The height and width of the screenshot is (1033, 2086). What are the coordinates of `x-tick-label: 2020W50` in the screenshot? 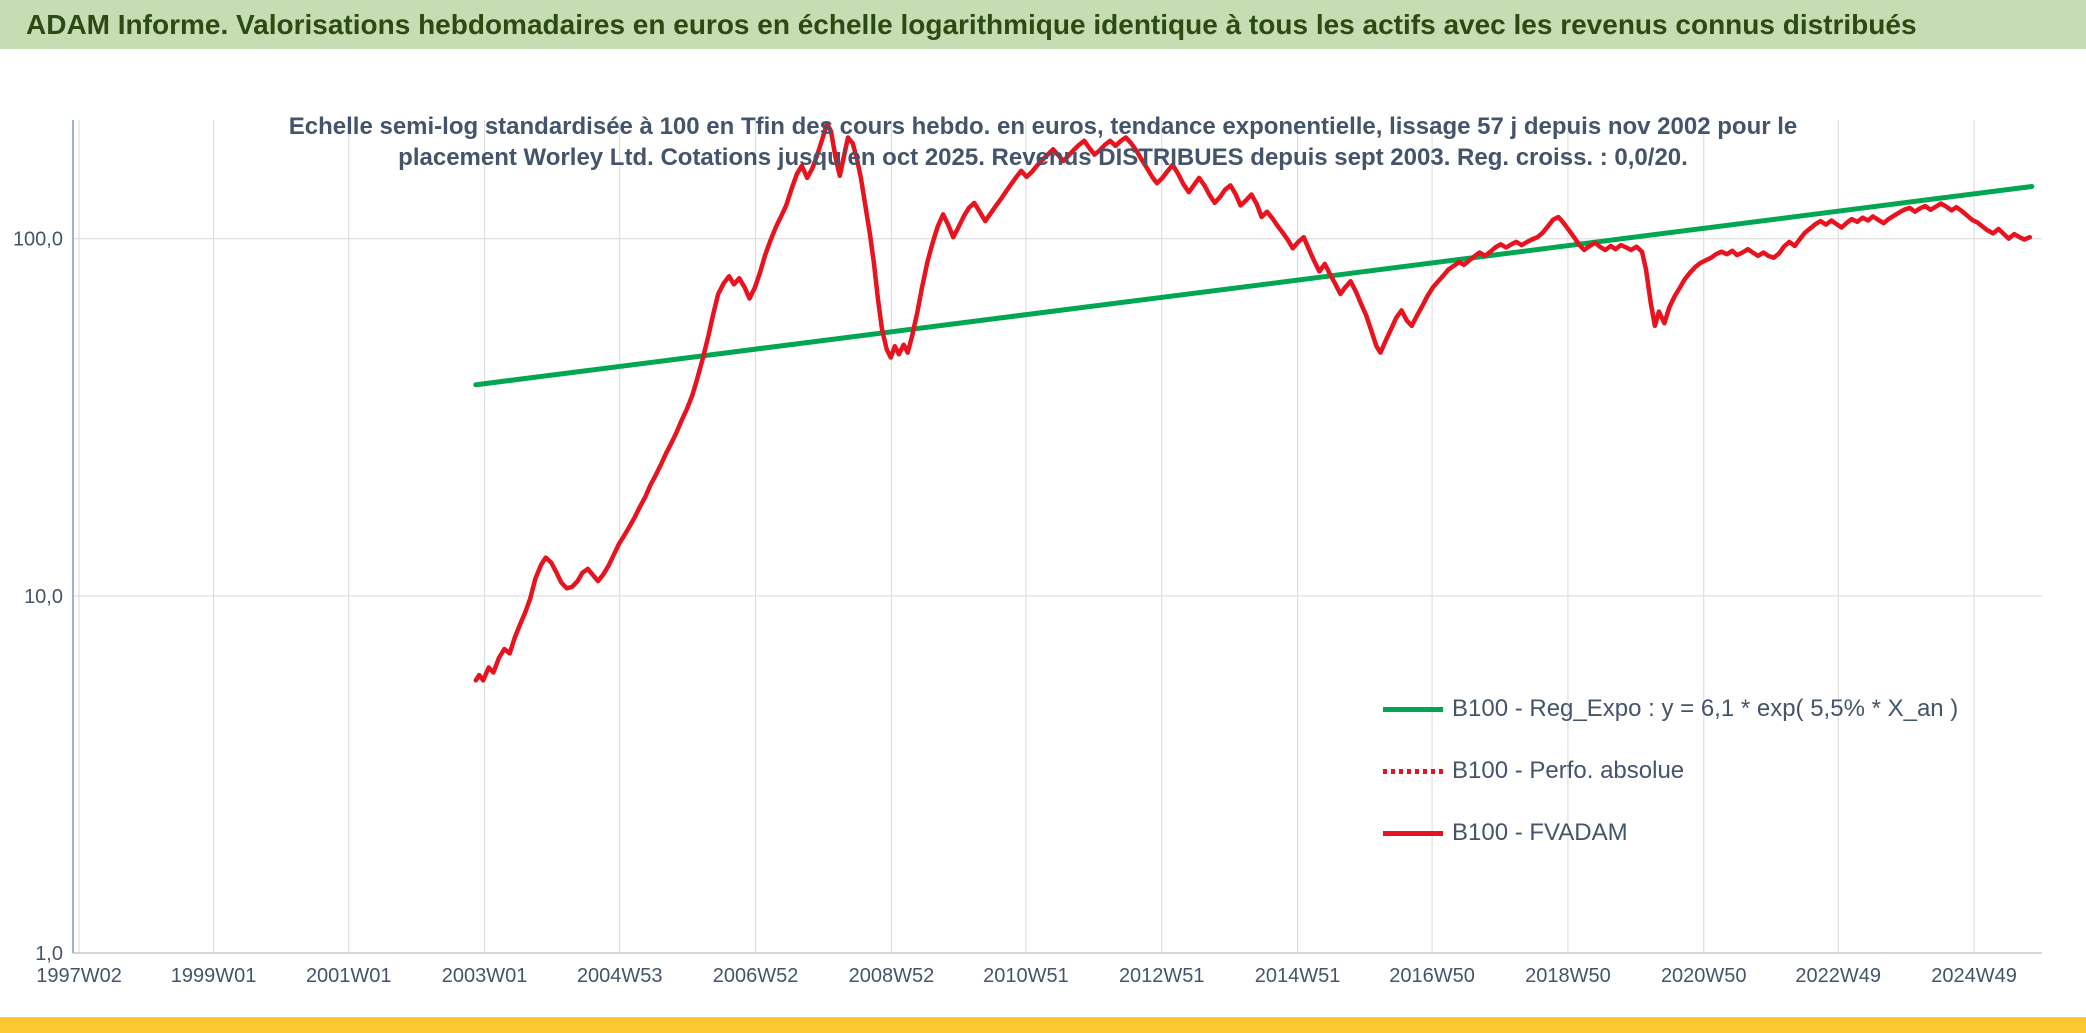 It's located at (1704, 976).